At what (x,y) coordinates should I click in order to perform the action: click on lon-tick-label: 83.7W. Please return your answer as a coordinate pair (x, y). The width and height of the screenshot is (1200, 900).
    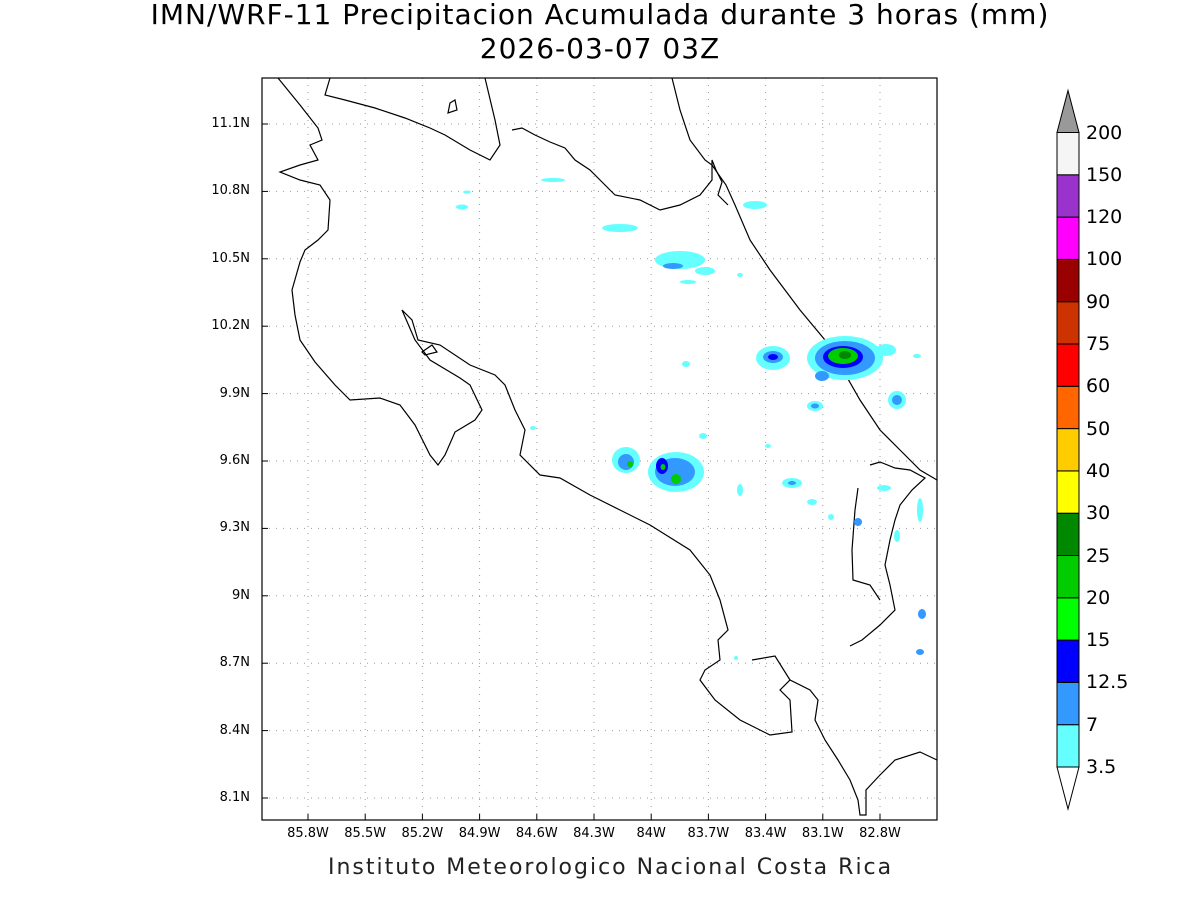
    Looking at the image, I should click on (708, 833).